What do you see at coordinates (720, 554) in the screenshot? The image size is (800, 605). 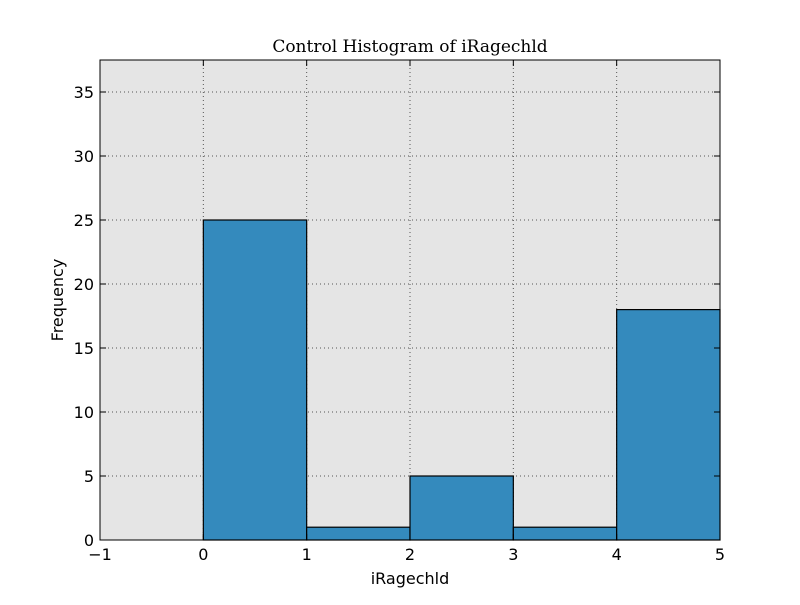 I see `x-tick-label: 5` at bounding box center [720, 554].